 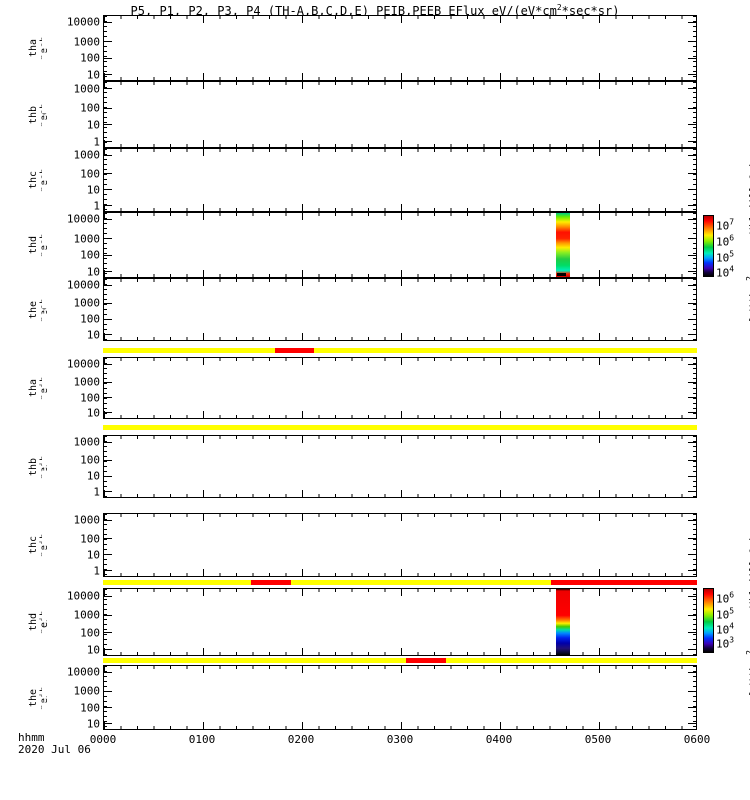 What do you see at coordinates (624, 582) in the screenshot?
I see `overflow-segment-long-thc-peib` at bounding box center [624, 582].